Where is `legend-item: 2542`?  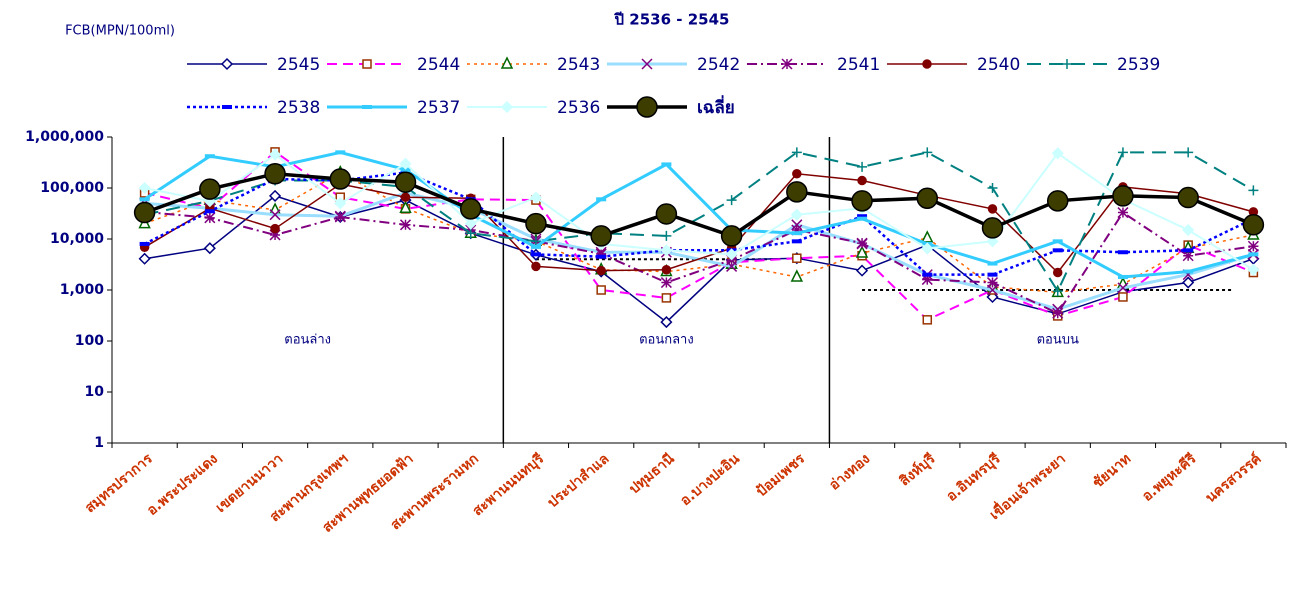 legend-item: 2542 is located at coordinates (673, 65).